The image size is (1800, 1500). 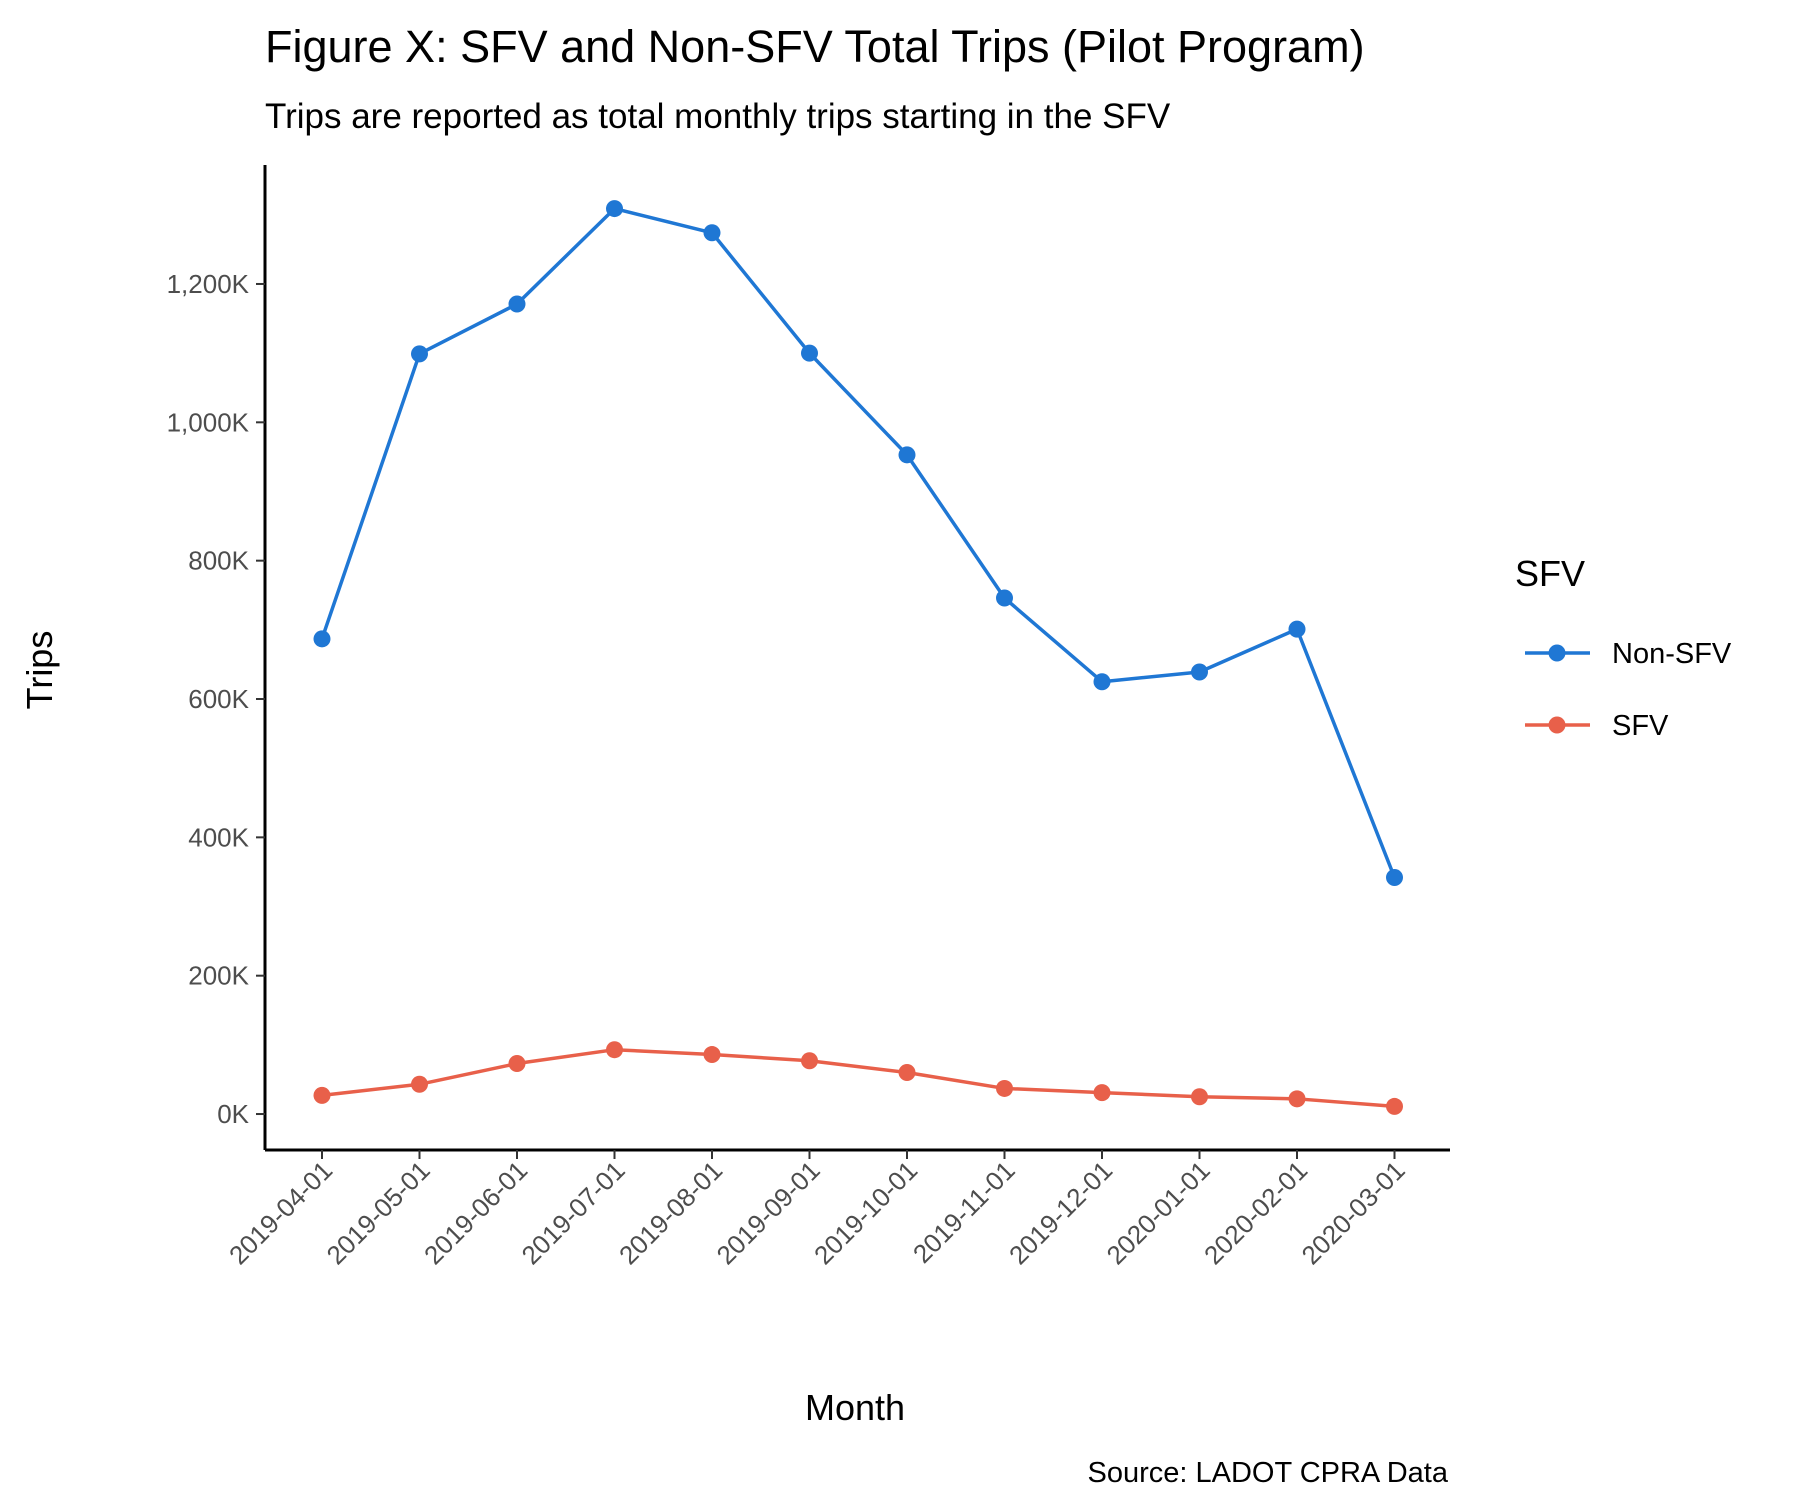 What do you see at coordinates (280, 1212) in the screenshot?
I see `x-tick-label: 2019-04-01` at bounding box center [280, 1212].